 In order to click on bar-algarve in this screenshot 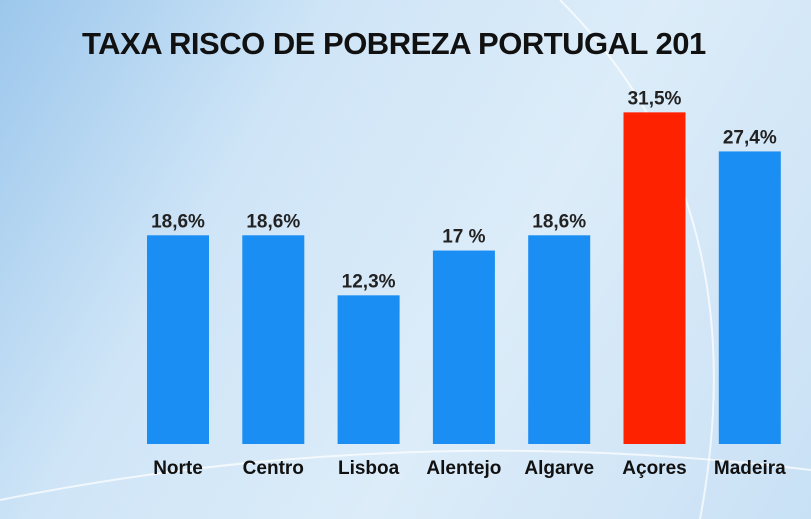, I will do `click(559, 339)`.